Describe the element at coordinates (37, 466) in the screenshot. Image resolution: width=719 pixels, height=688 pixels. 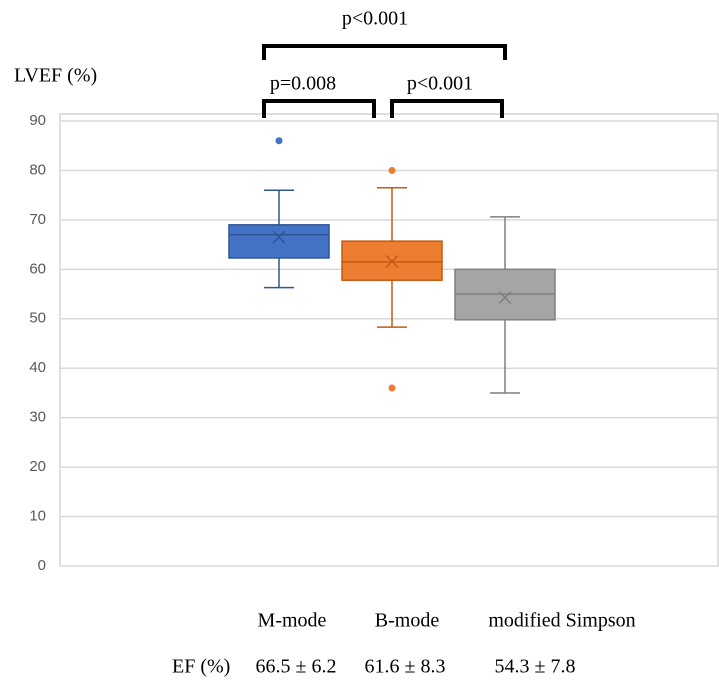
I see `y-tick-label: 20` at that location.